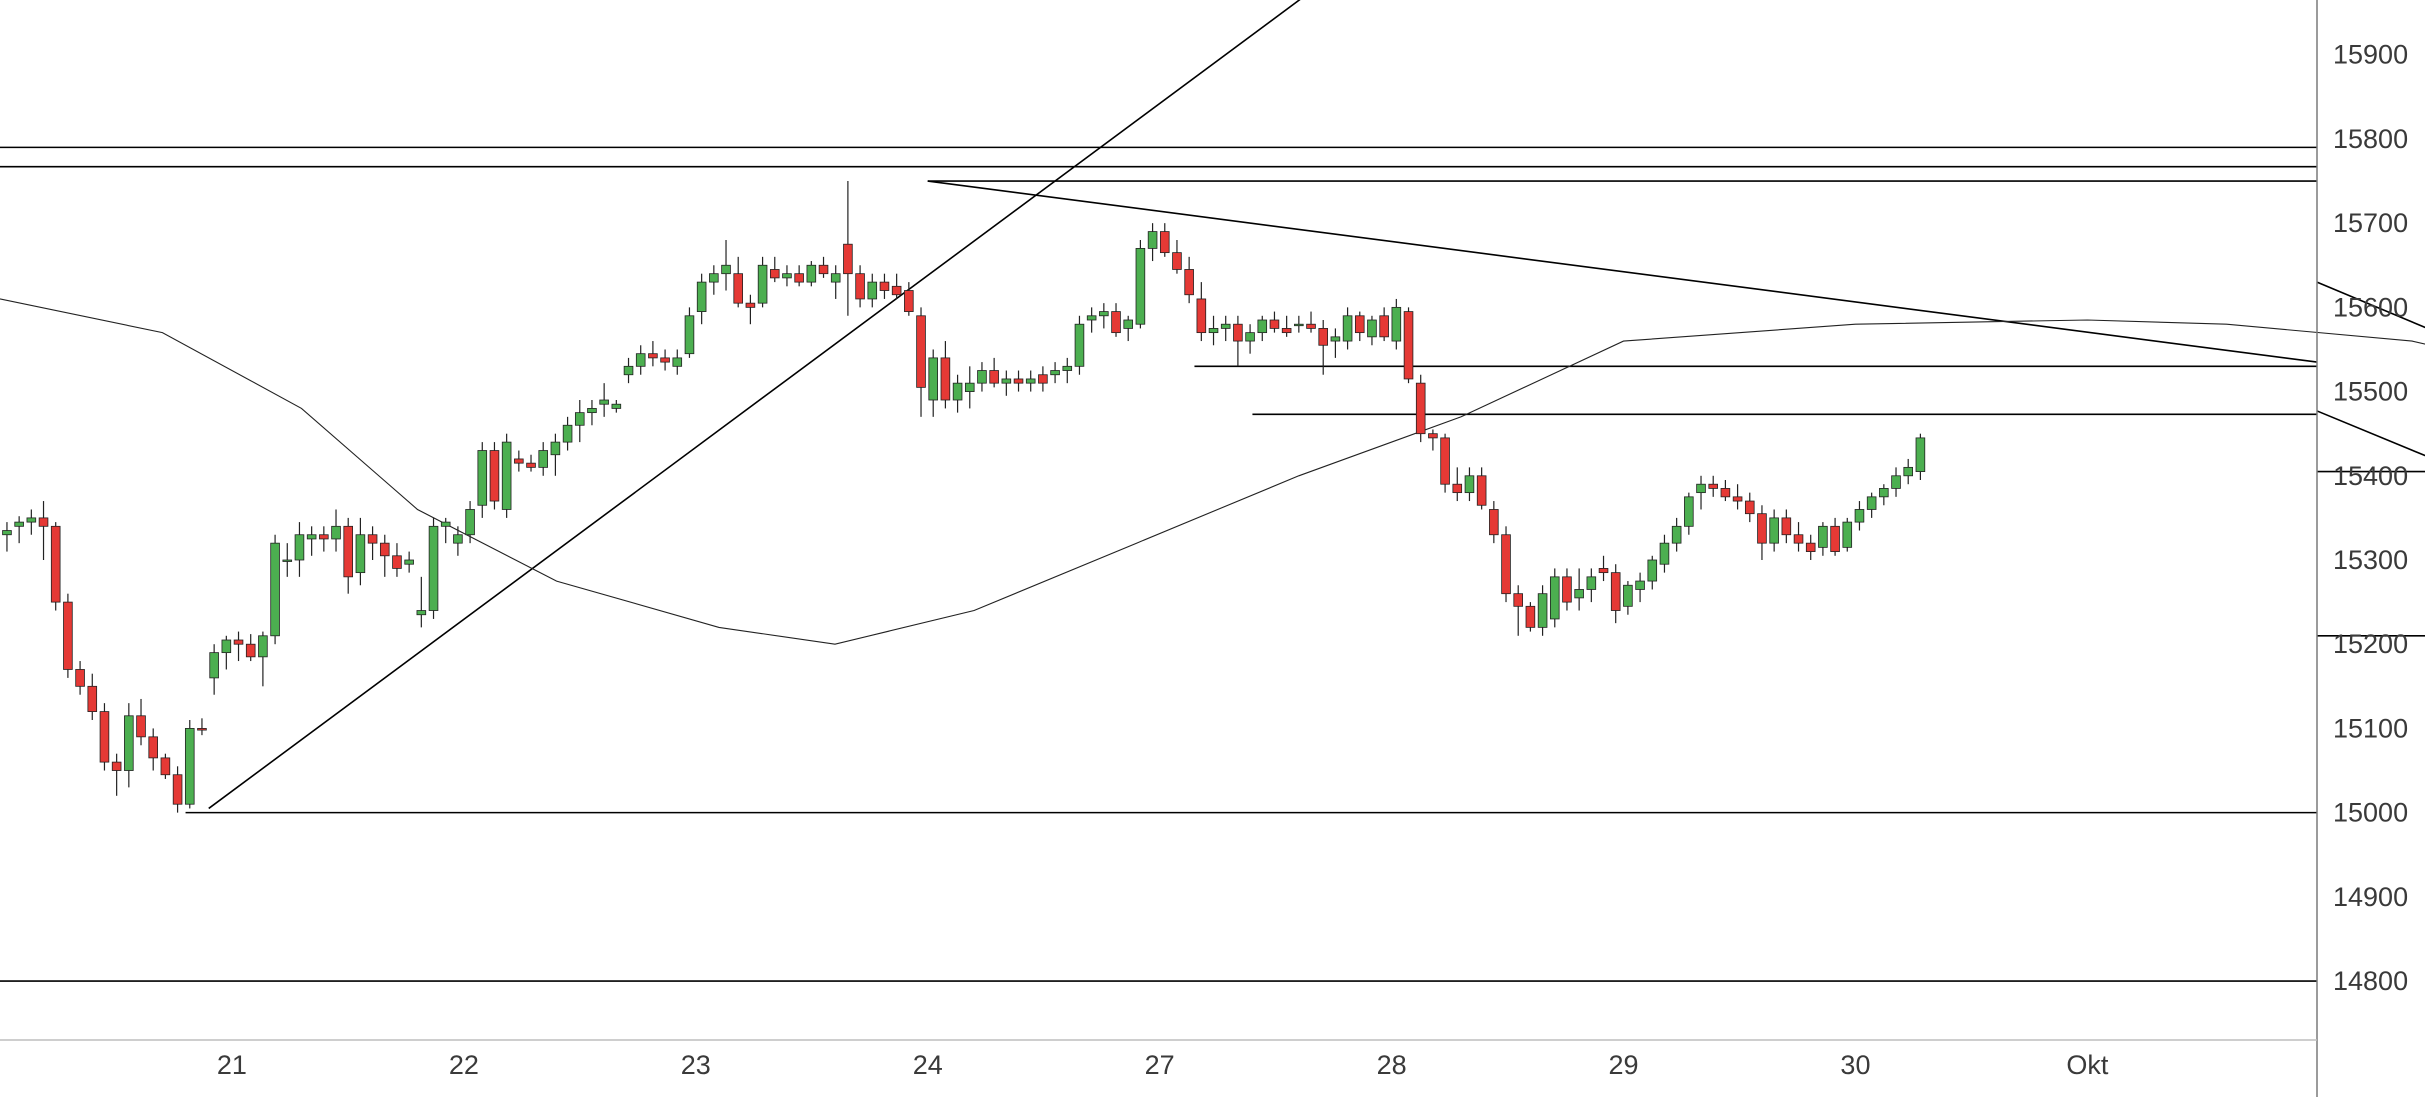  I want to click on price-tick-label: 15600, so click(2370, 307).